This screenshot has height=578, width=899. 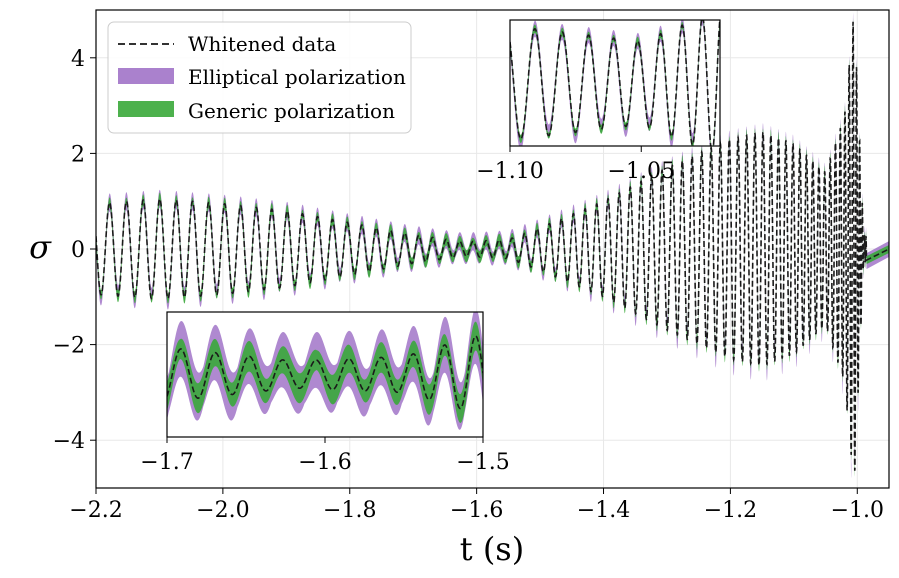 I want to click on x-tick-label: −1.8, so click(x=349, y=510).